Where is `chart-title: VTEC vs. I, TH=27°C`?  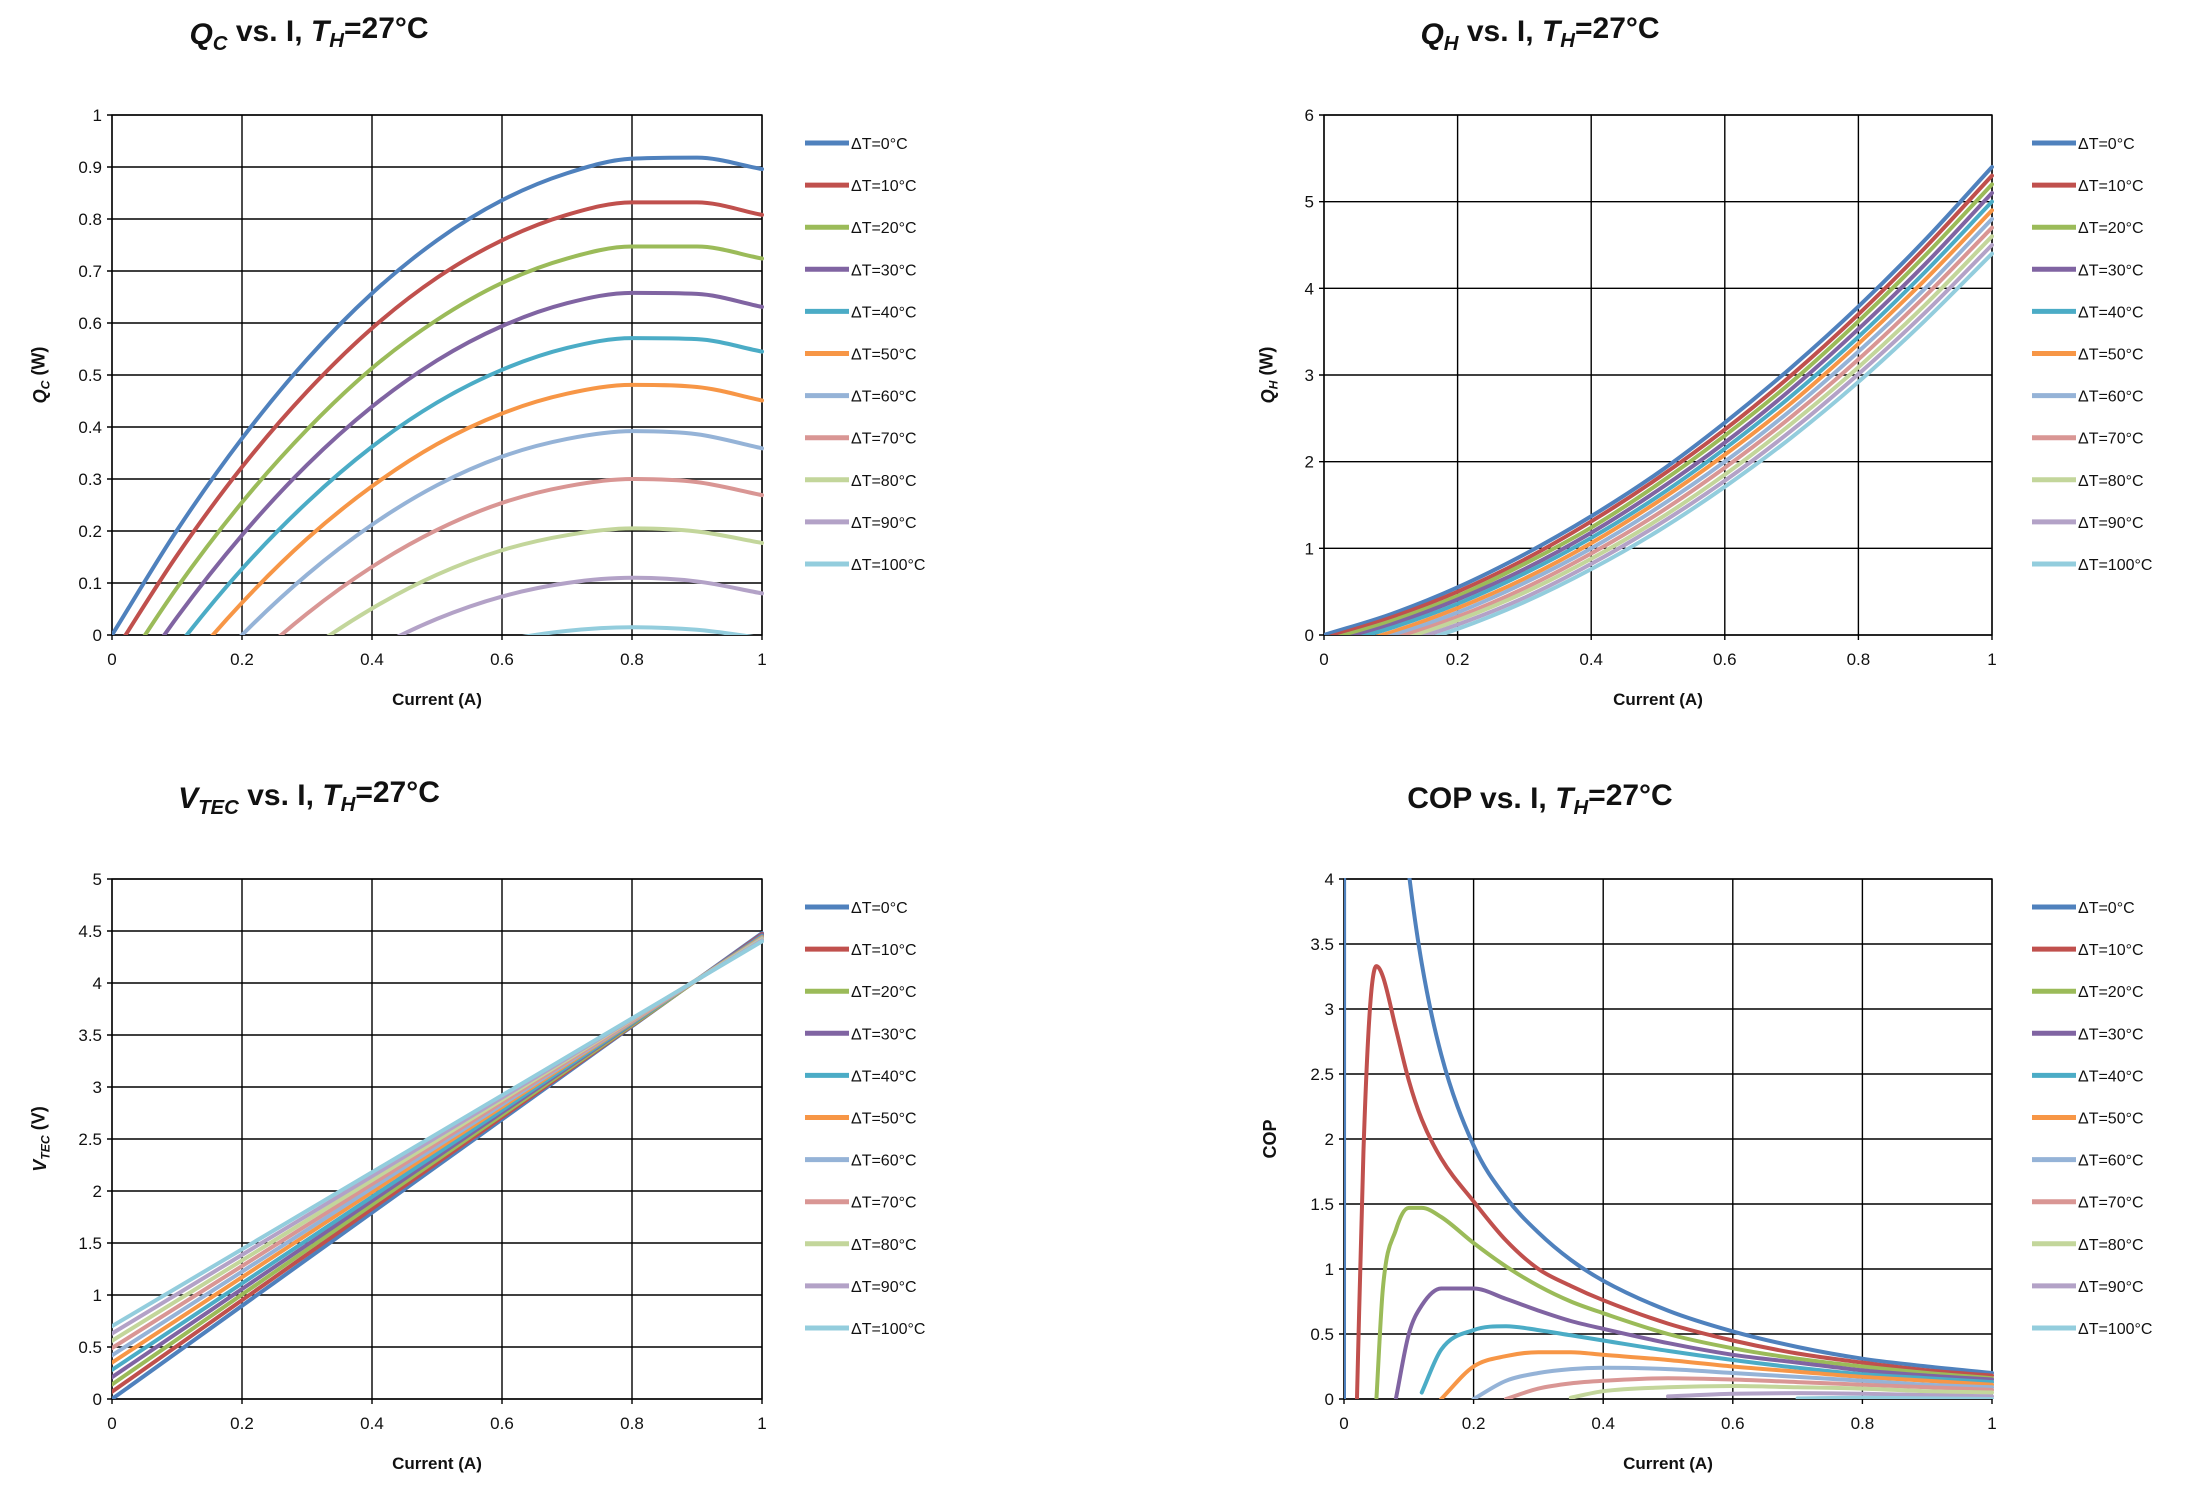 chart-title: VTEC vs. I, TH=27°C is located at coordinates (309, 797).